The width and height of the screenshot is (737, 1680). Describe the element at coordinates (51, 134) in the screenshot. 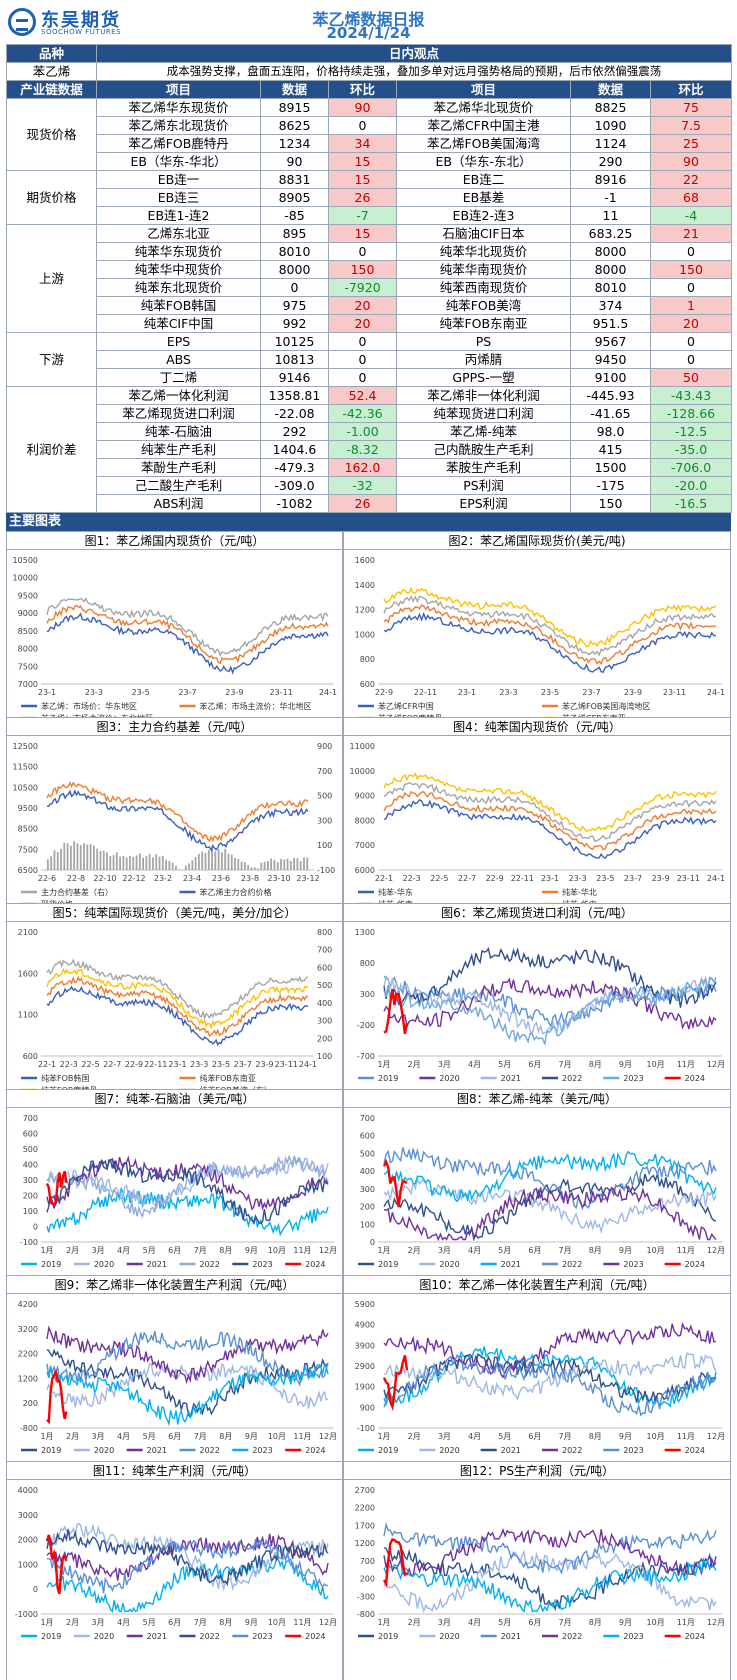

I see `category-cell: 现货价格` at that location.